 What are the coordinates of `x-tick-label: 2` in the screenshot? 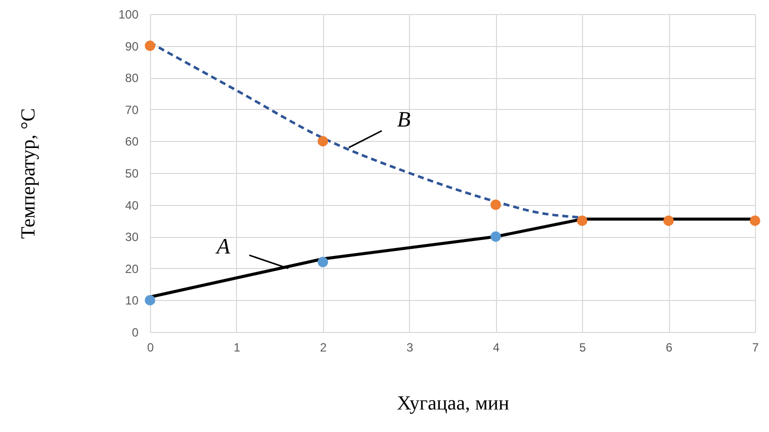 It's located at (324, 347).